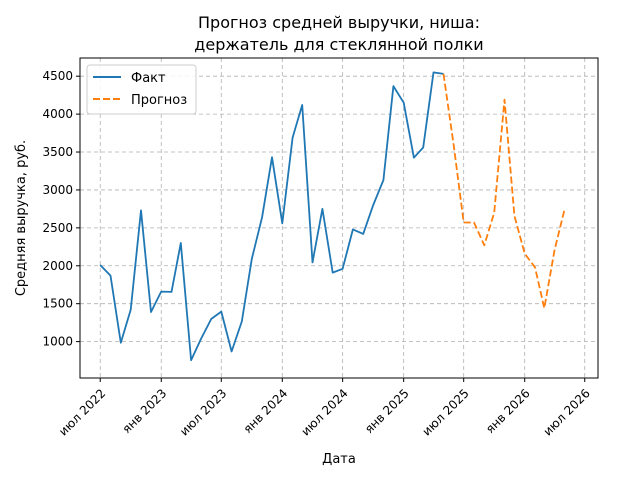 The width and height of the screenshot is (640, 484). What do you see at coordinates (57, 266) in the screenshot?
I see `y-tick-label: 2000` at bounding box center [57, 266].